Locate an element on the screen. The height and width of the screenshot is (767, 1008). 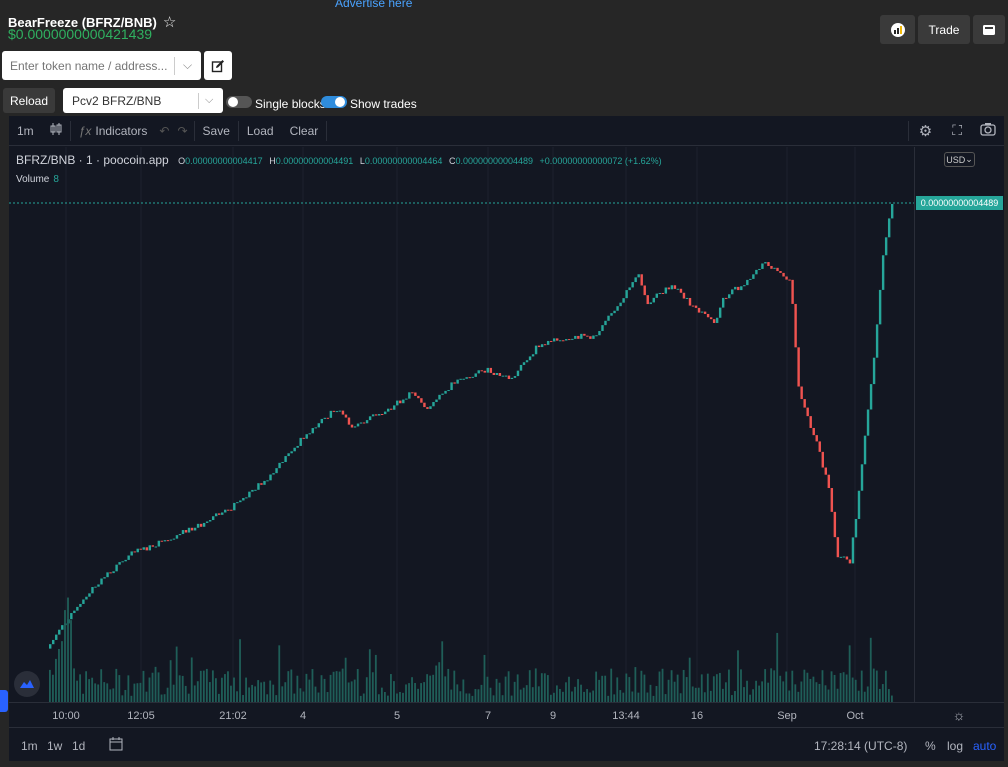
fullscreen-icon: ⛶ is located at coordinates (957, 130).